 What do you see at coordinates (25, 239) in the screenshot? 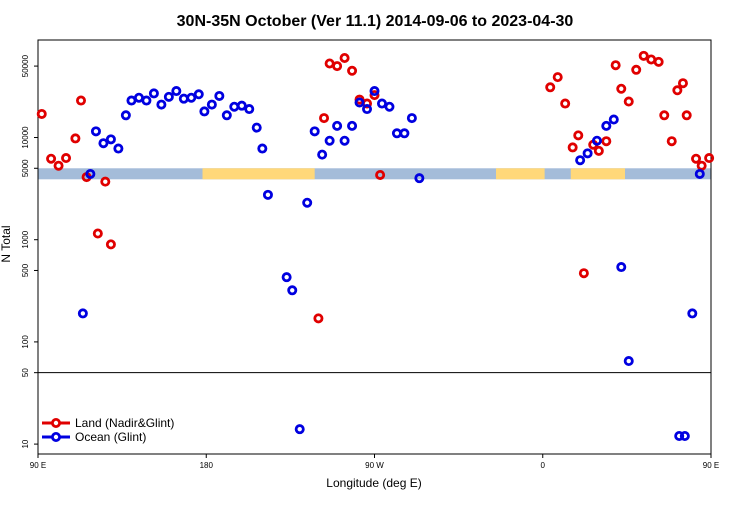
I see `y-tick-label: 1000` at bounding box center [25, 239].